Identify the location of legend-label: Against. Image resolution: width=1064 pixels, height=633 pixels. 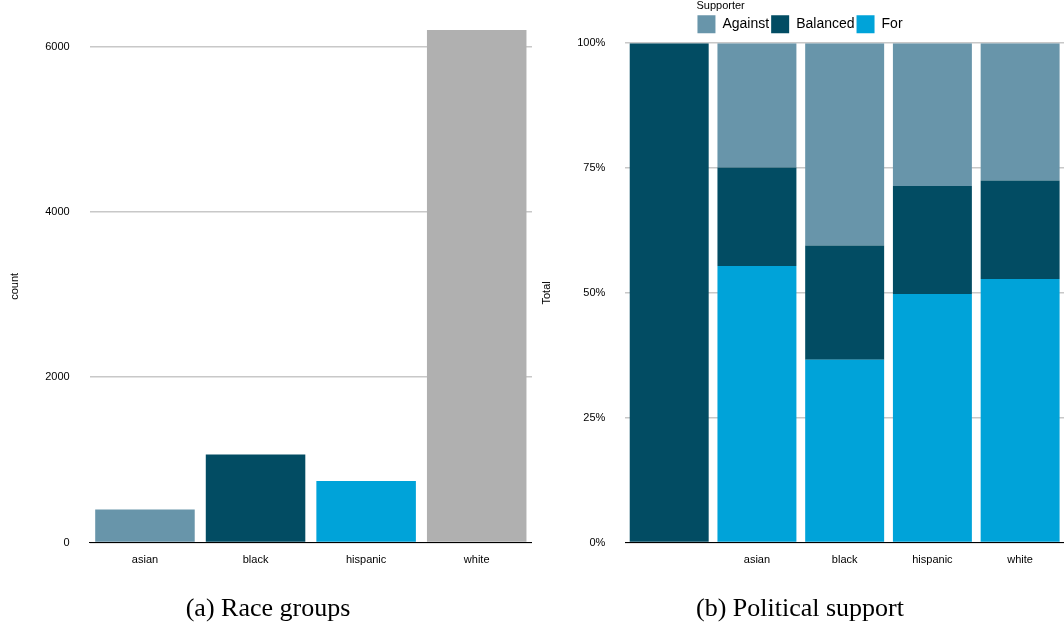
(746, 23).